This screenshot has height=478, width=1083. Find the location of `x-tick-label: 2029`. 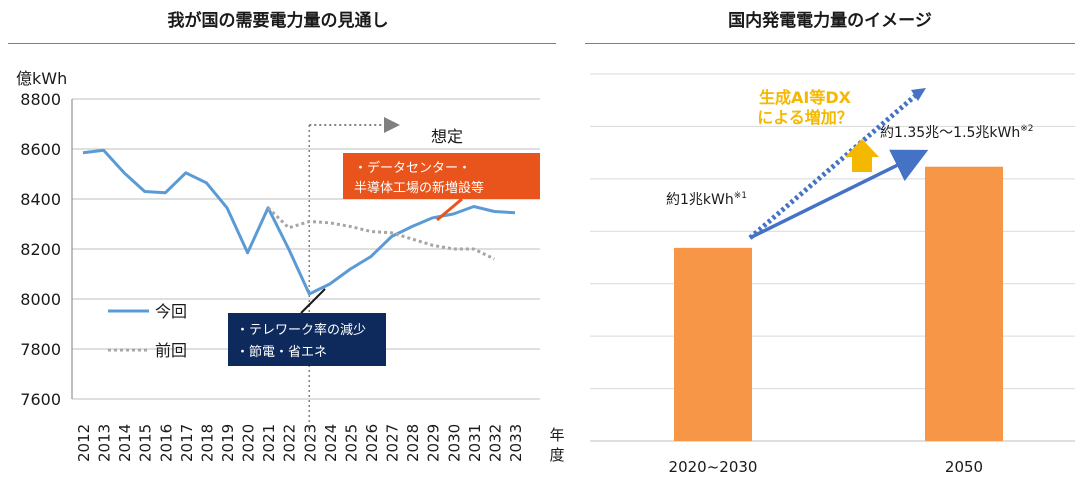

x-tick-label: 2029 is located at coordinates (434, 443).